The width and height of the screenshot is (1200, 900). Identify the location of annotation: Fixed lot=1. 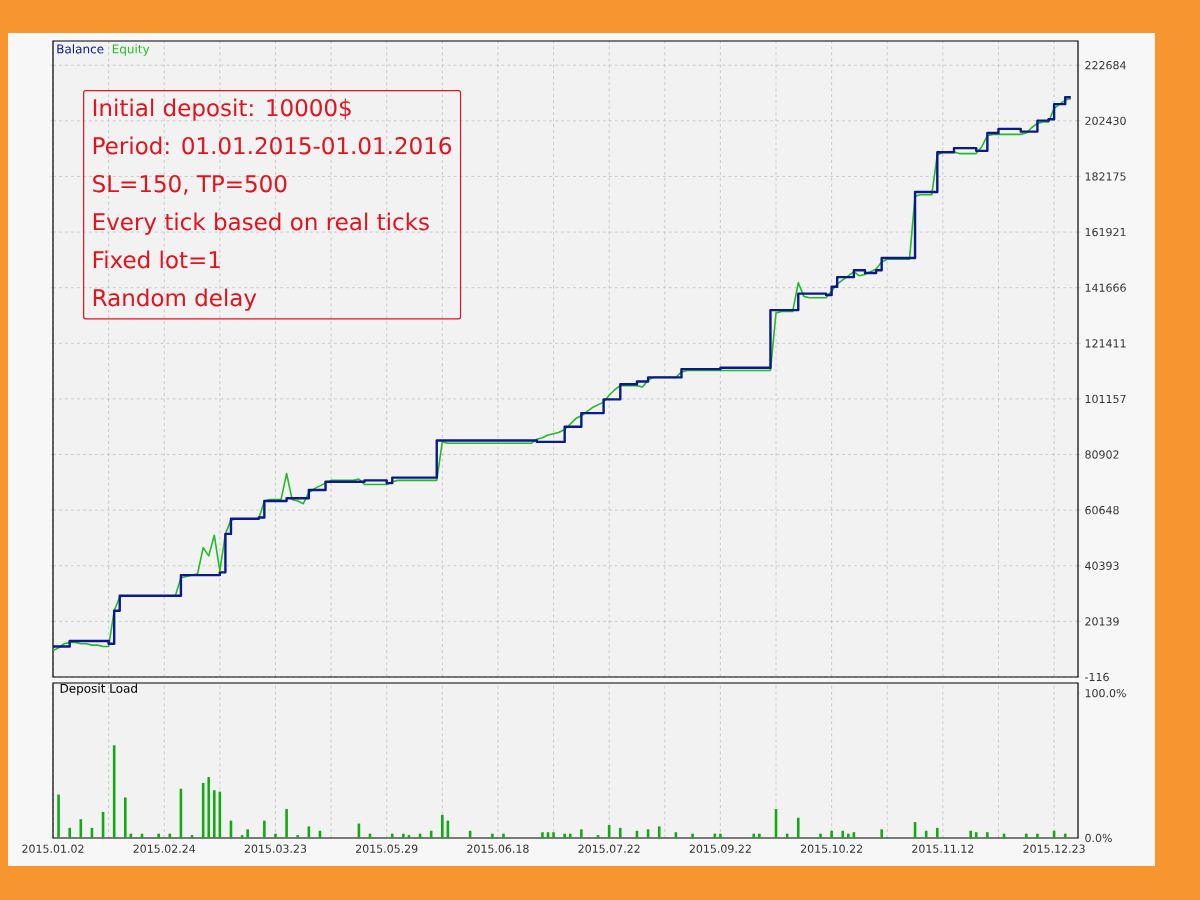
(156, 259).